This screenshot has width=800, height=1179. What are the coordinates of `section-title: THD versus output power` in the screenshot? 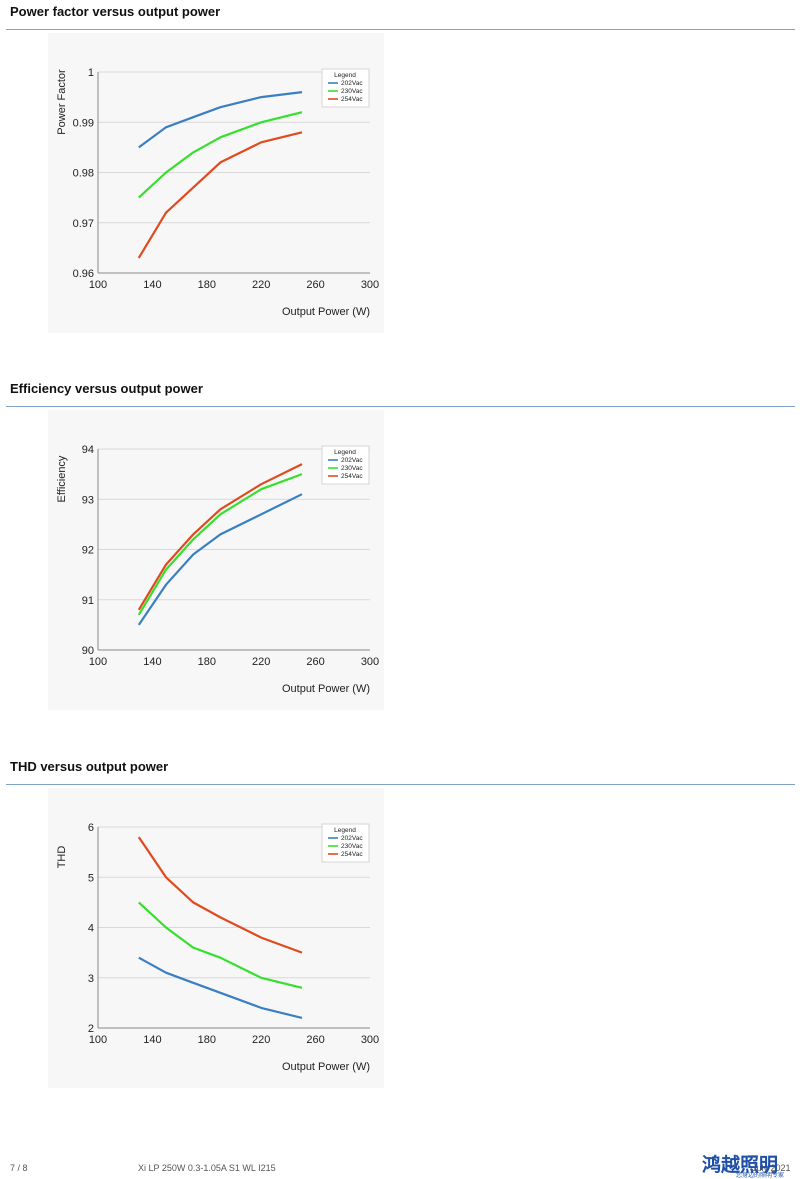 It's located at (89, 766).